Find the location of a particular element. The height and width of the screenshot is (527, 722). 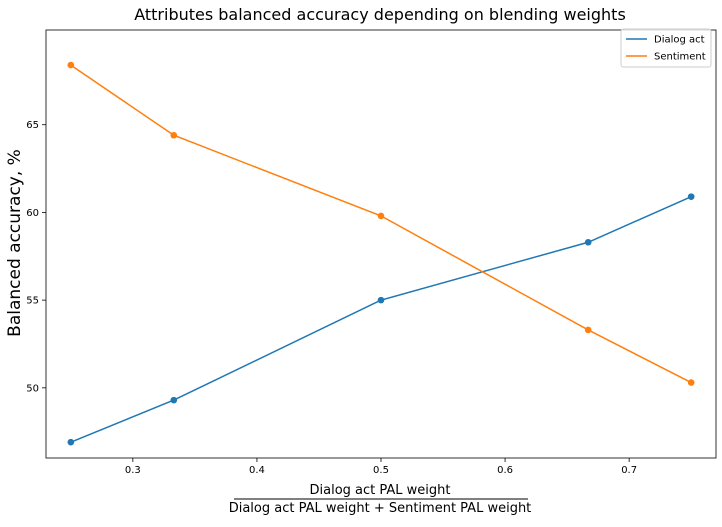

x-tick-label: 0.4 is located at coordinates (257, 470).